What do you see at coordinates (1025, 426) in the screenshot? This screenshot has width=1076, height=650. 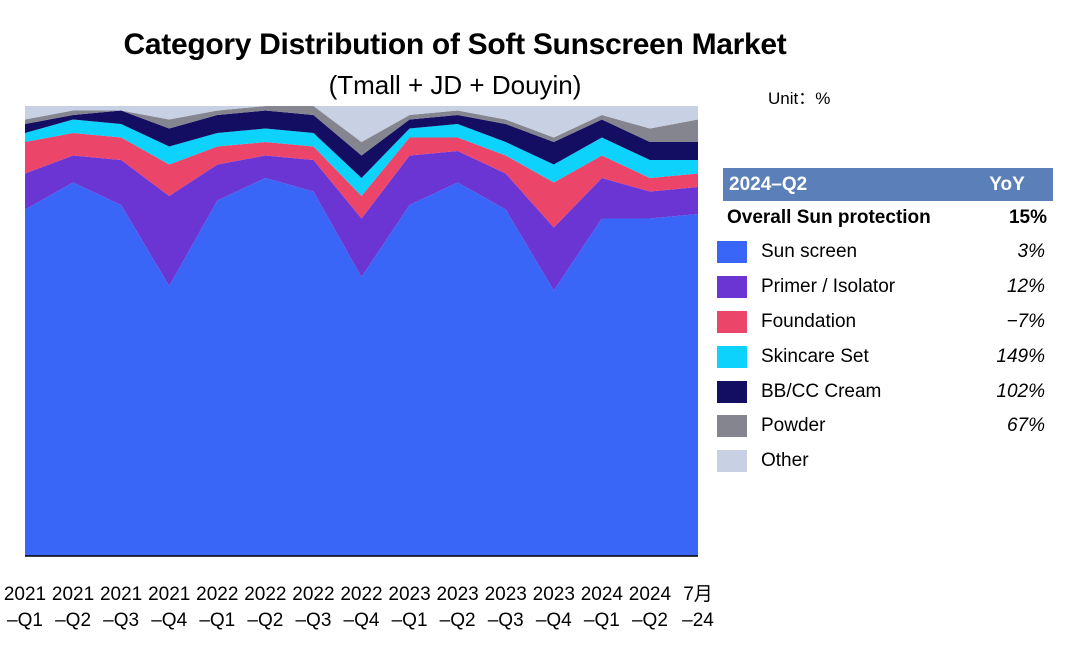 I see `legend-yoy-value: 67%` at bounding box center [1025, 426].